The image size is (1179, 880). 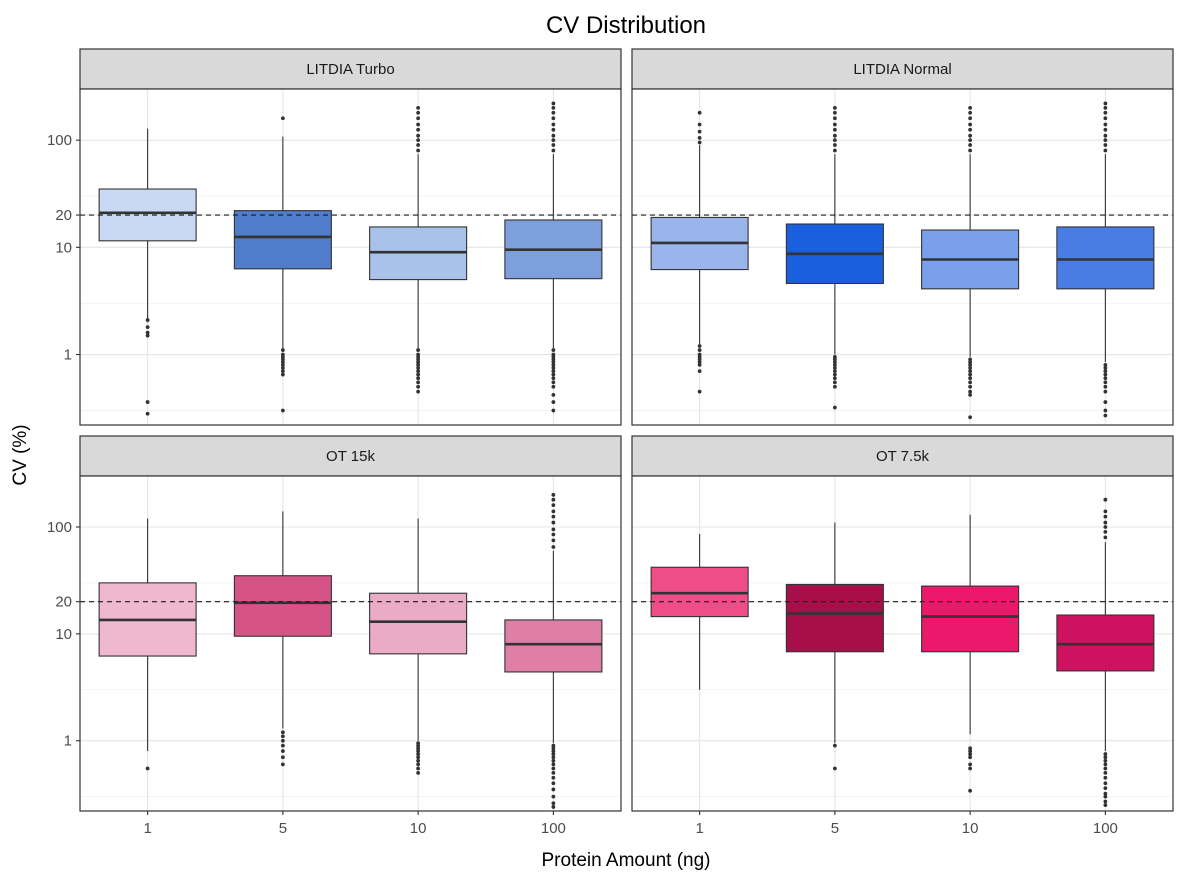 What do you see at coordinates (626, 25) in the screenshot?
I see `chart-title: CV Distribution` at bounding box center [626, 25].